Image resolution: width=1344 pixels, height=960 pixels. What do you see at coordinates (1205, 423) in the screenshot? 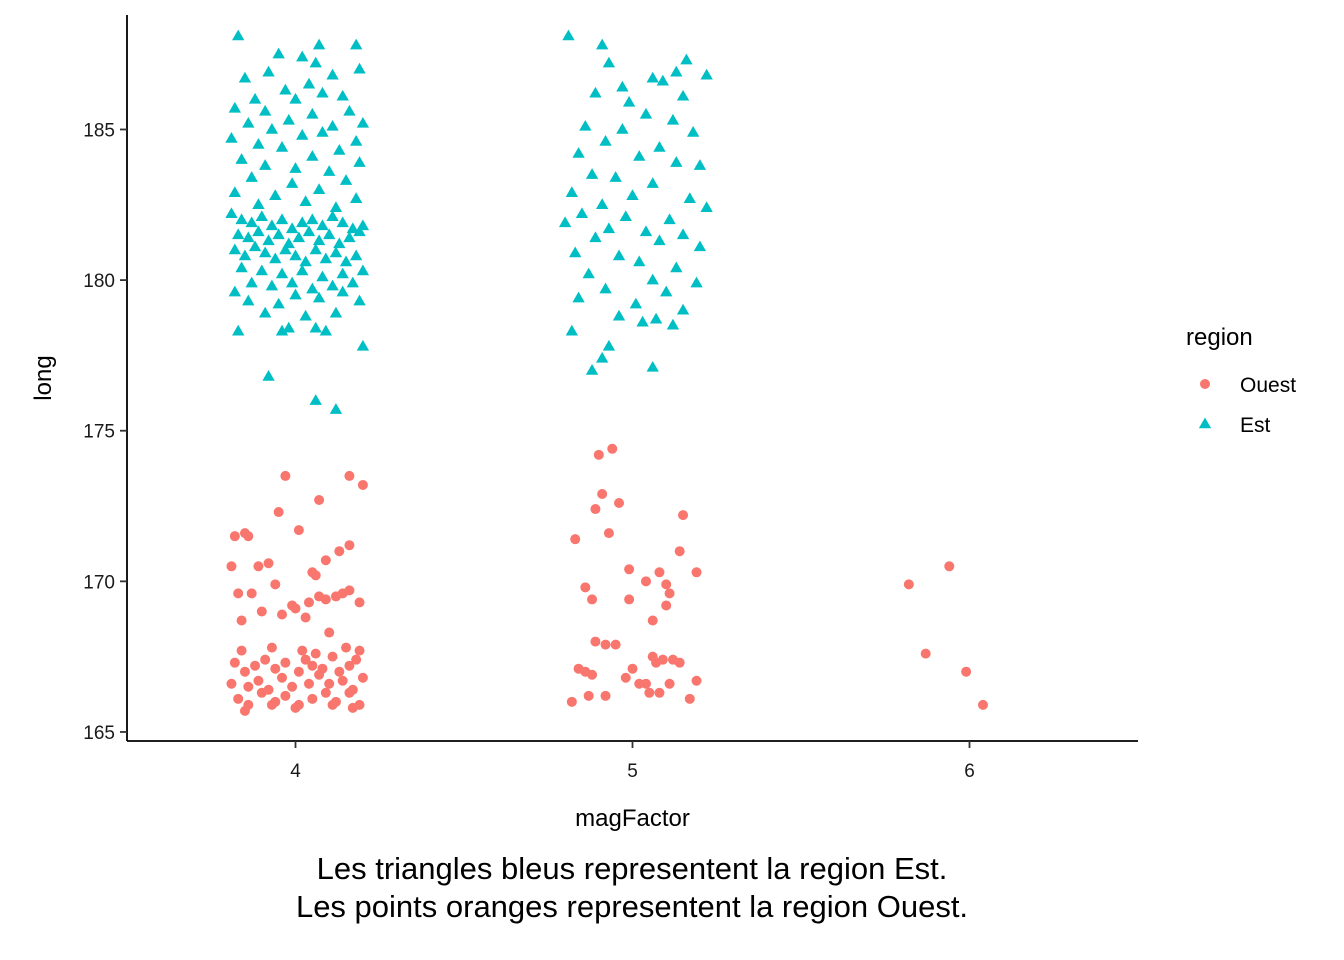
I see `legend-key-est` at bounding box center [1205, 423].